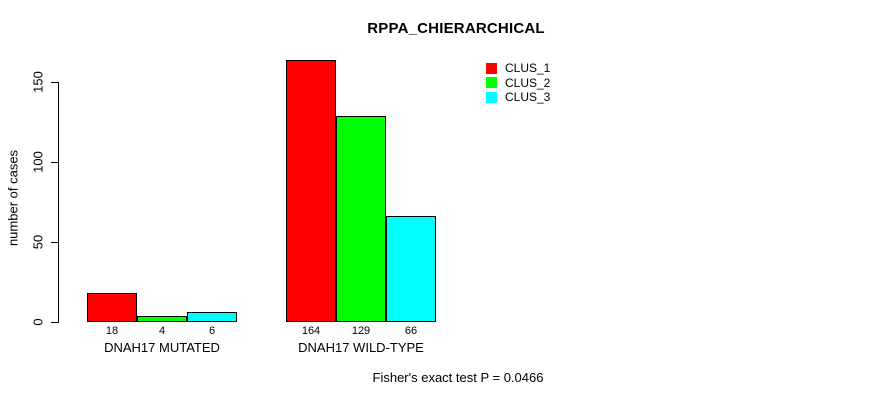 The image size is (890, 400). Describe the element at coordinates (38, 322) in the screenshot. I see `y-tick-label: 0` at that location.